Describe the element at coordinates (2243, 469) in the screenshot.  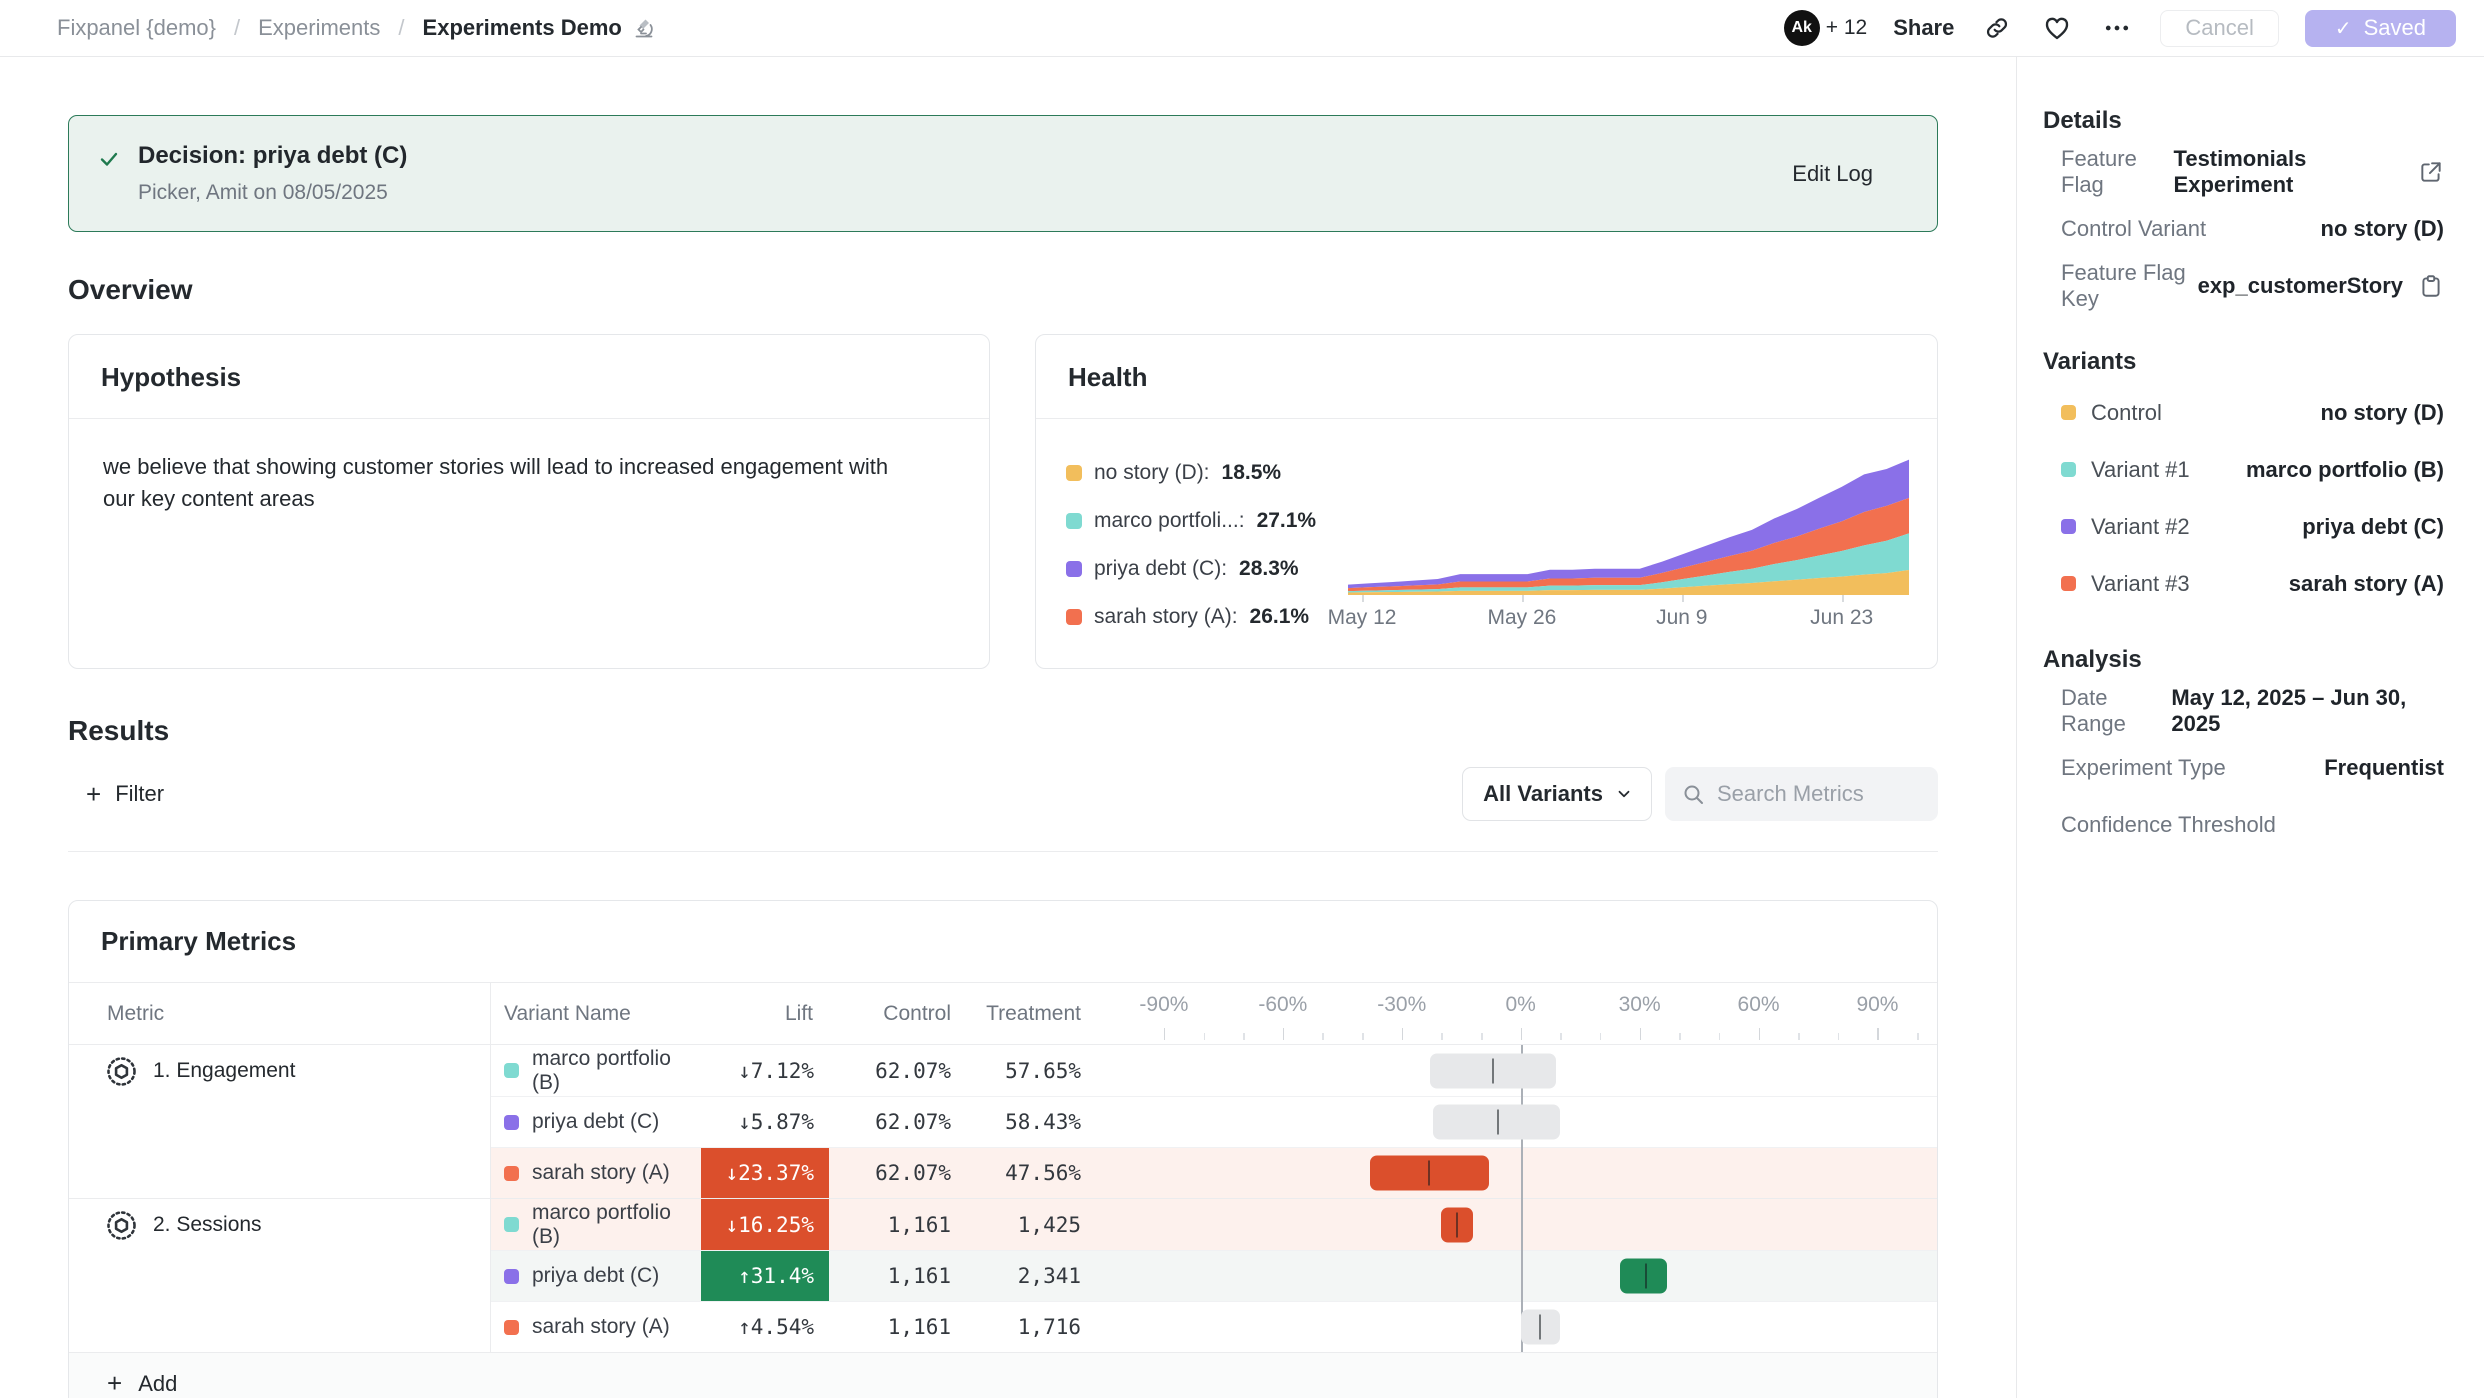
I see `sidebar-row: Variant #1 marco portfolio (B)` at that location.